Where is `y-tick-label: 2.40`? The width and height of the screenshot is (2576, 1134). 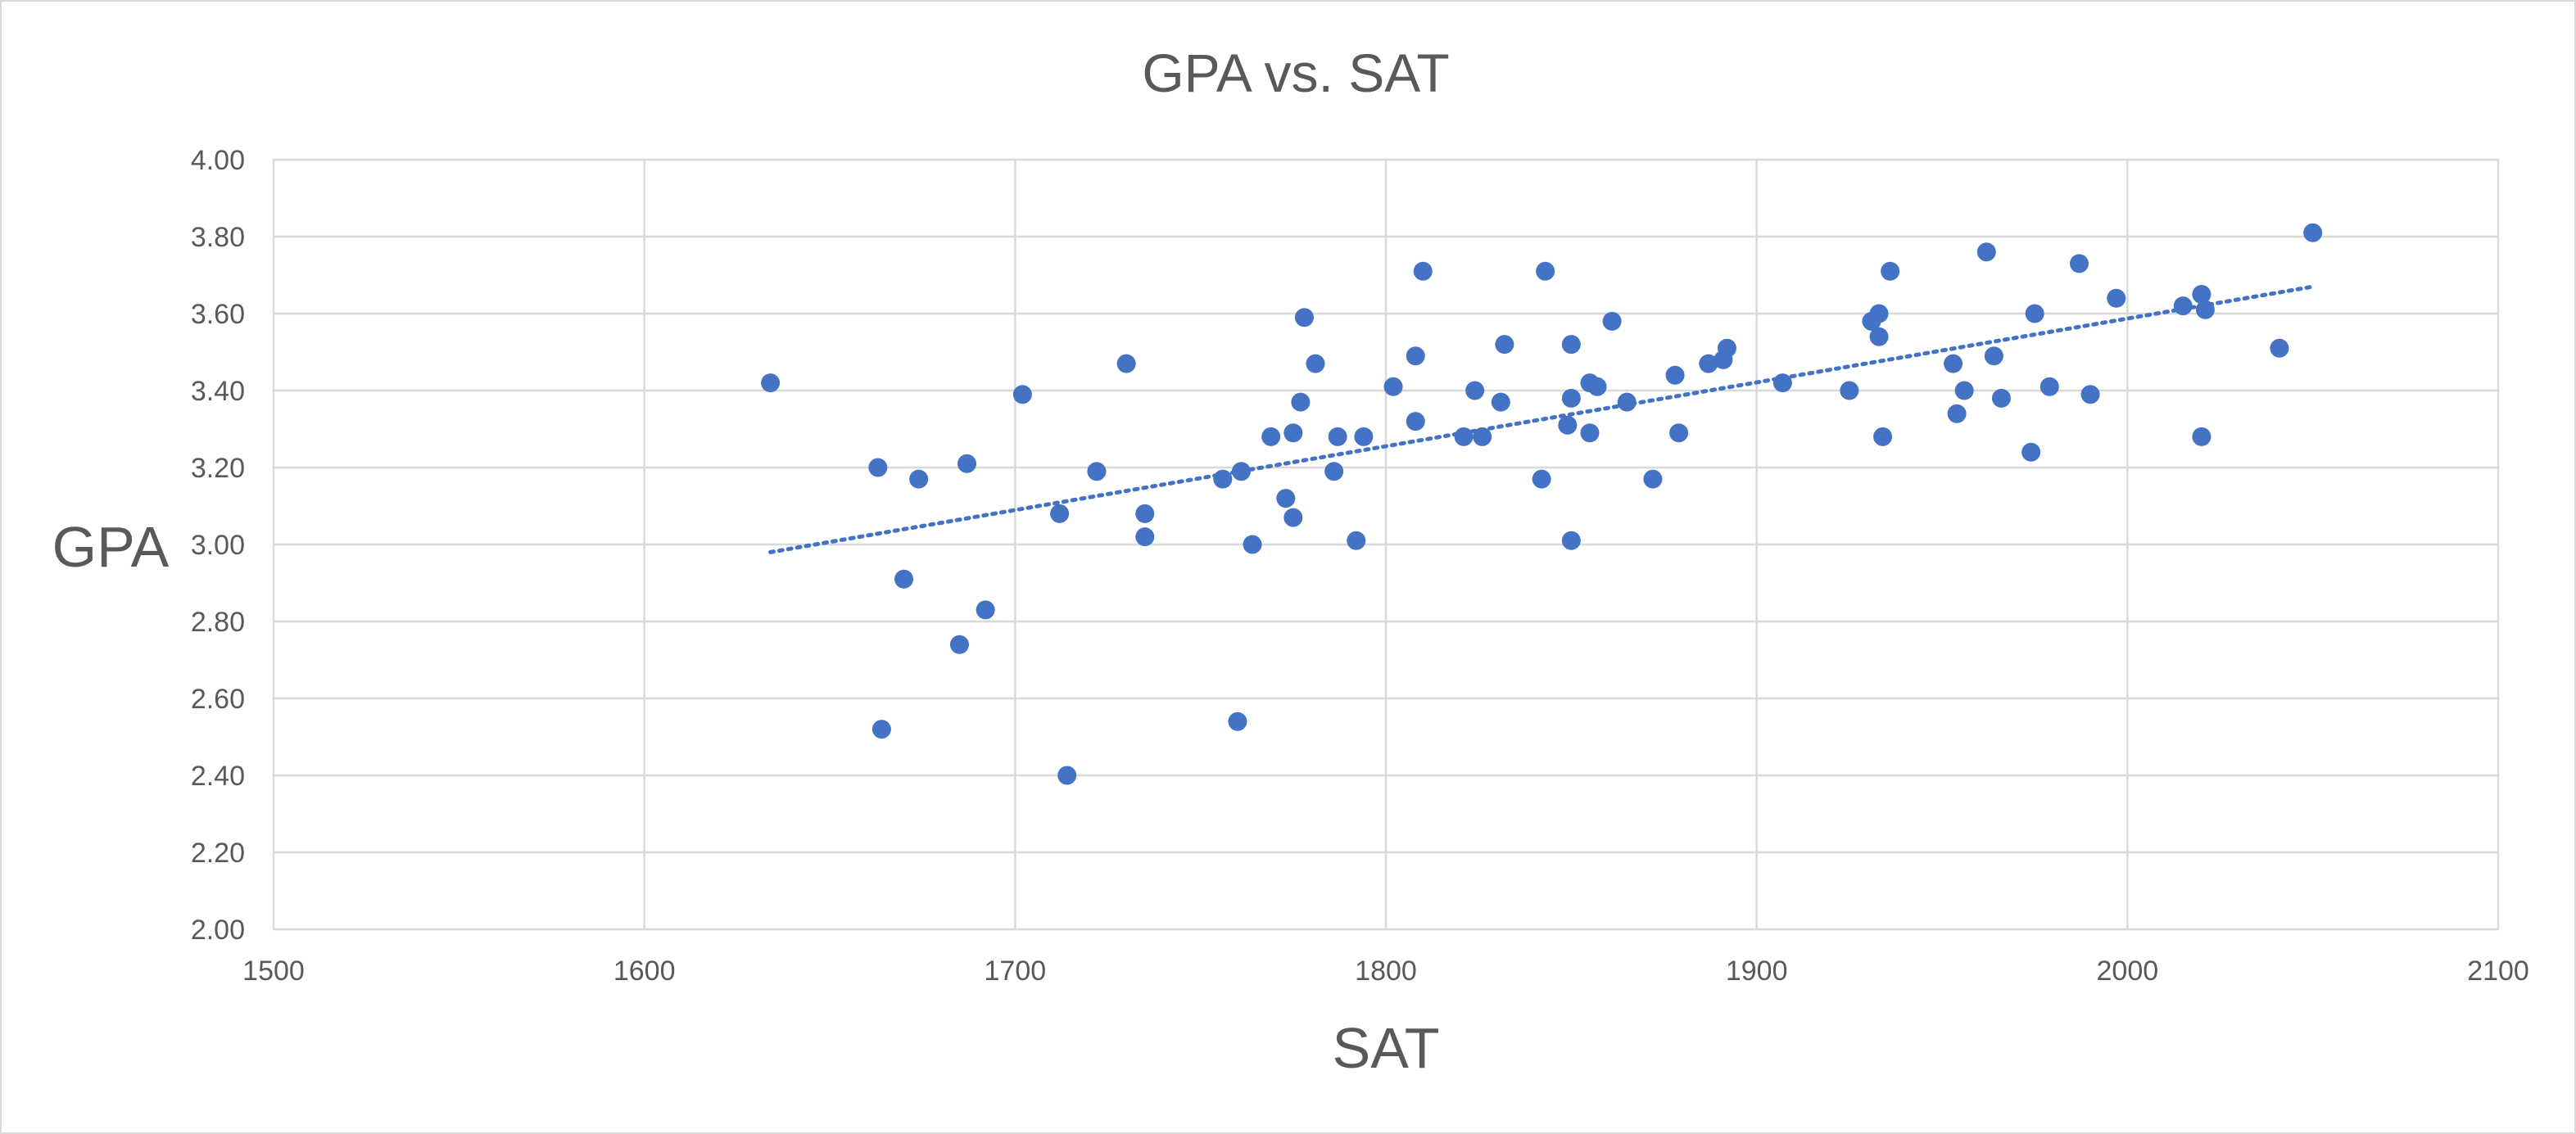 y-tick-label: 2.40 is located at coordinates (218, 776).